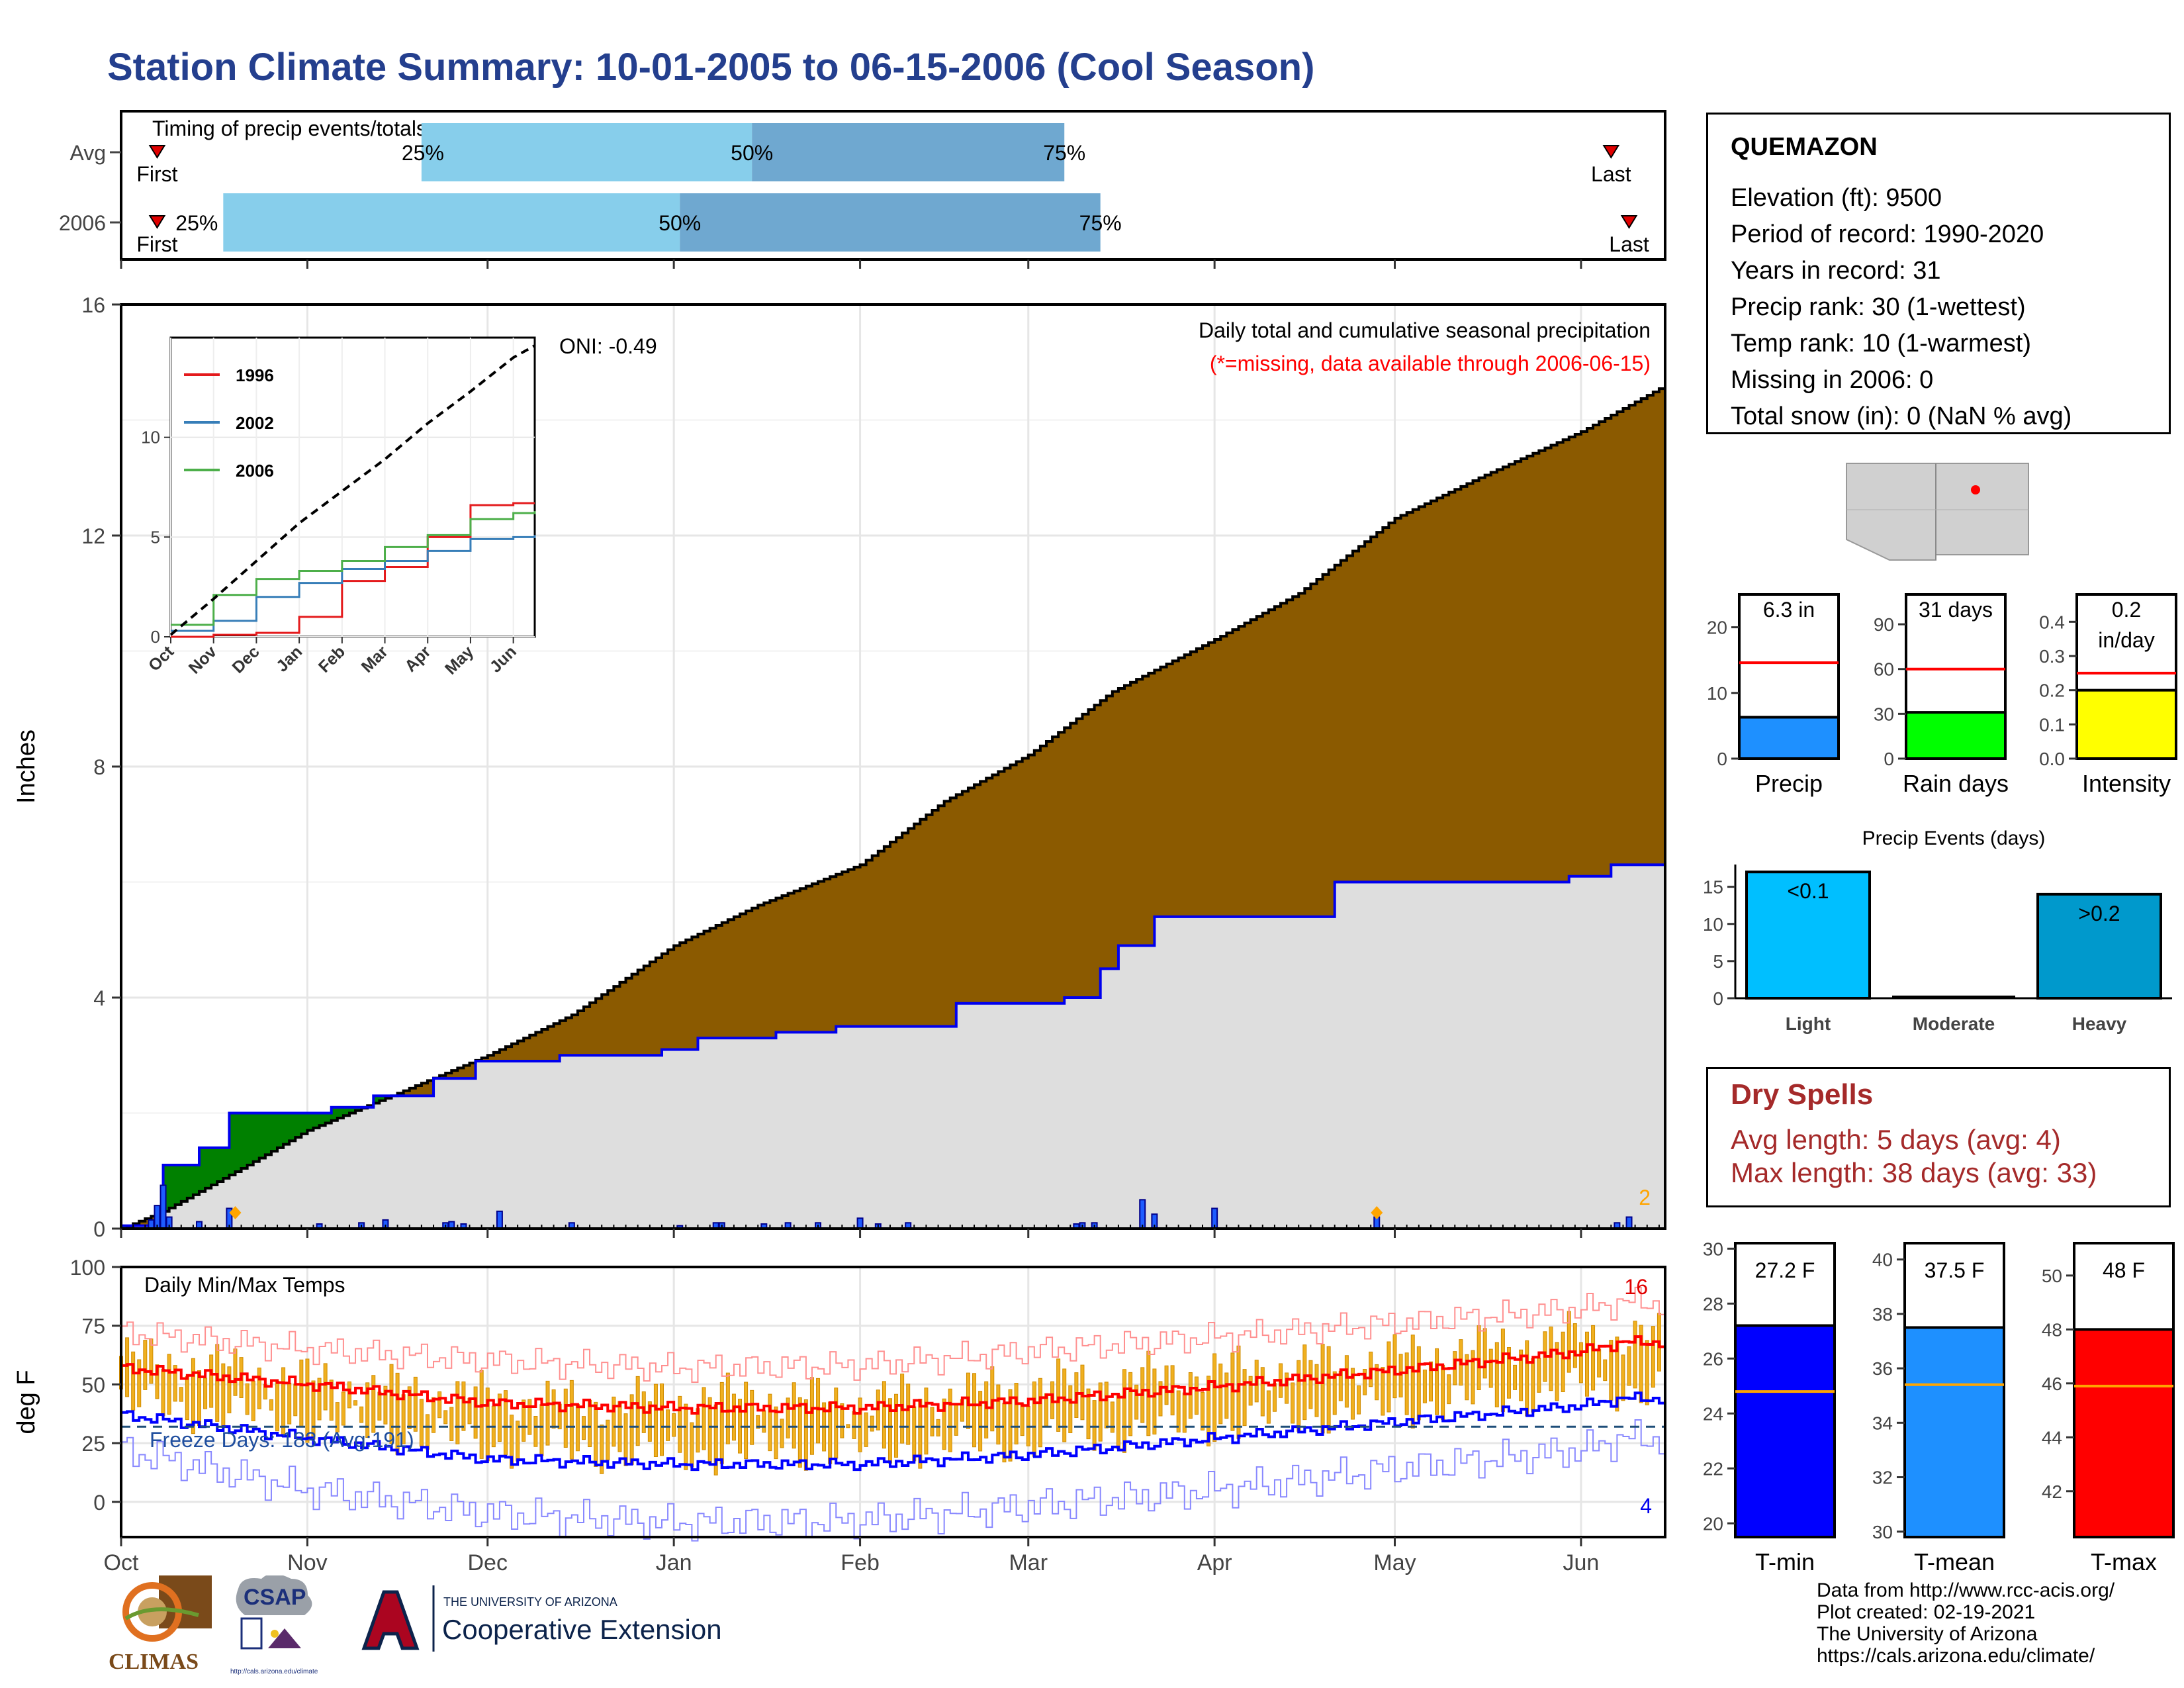  Describe the element at coordinates (1914, 1172) in the screenshot. I see `dry-spells-max: Max length: 38 days (avg: 33)` at that location.